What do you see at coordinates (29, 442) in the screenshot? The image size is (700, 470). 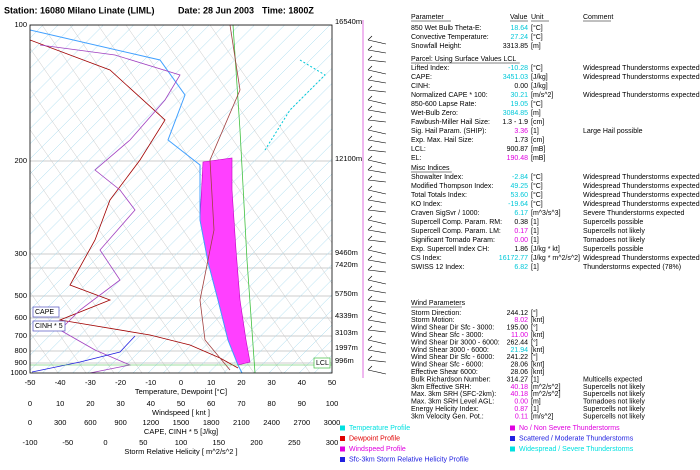 I see `axis-tick-label: -100` at bounding box center [29, 442].